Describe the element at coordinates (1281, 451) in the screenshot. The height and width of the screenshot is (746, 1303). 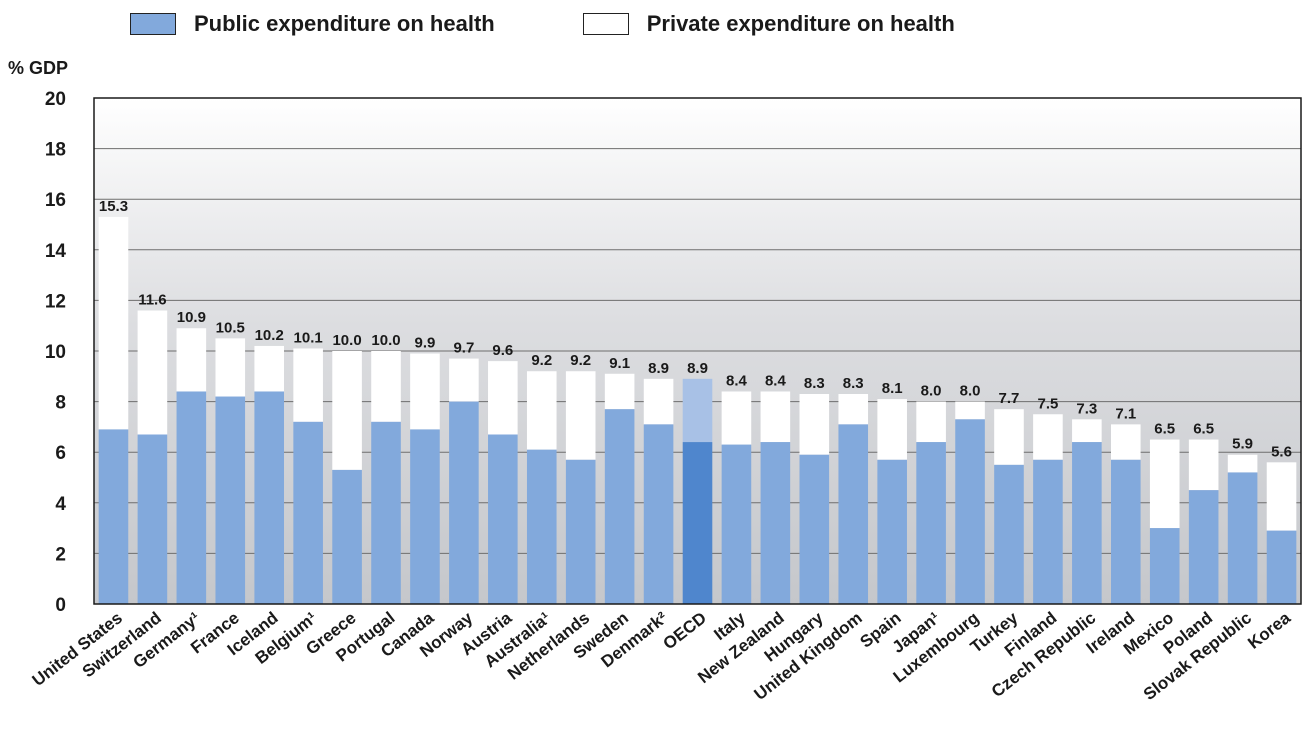
I see `data-label-total: 5.6` at that location.